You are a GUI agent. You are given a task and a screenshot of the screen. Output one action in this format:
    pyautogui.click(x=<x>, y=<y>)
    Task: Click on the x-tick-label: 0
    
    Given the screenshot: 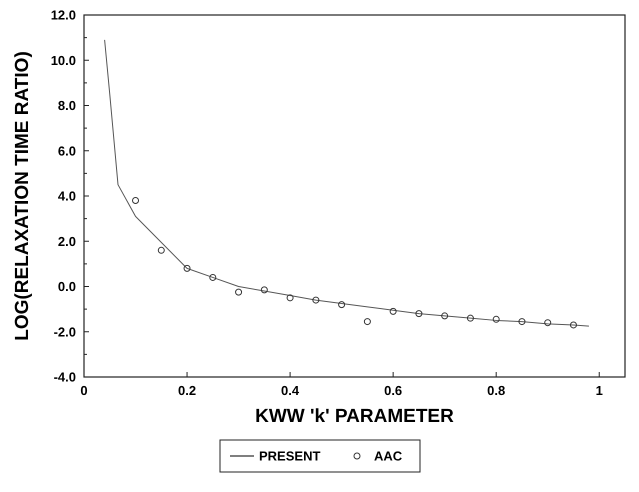 What is the action you would take?
    pyautogui.click(x=84, y=390)
    